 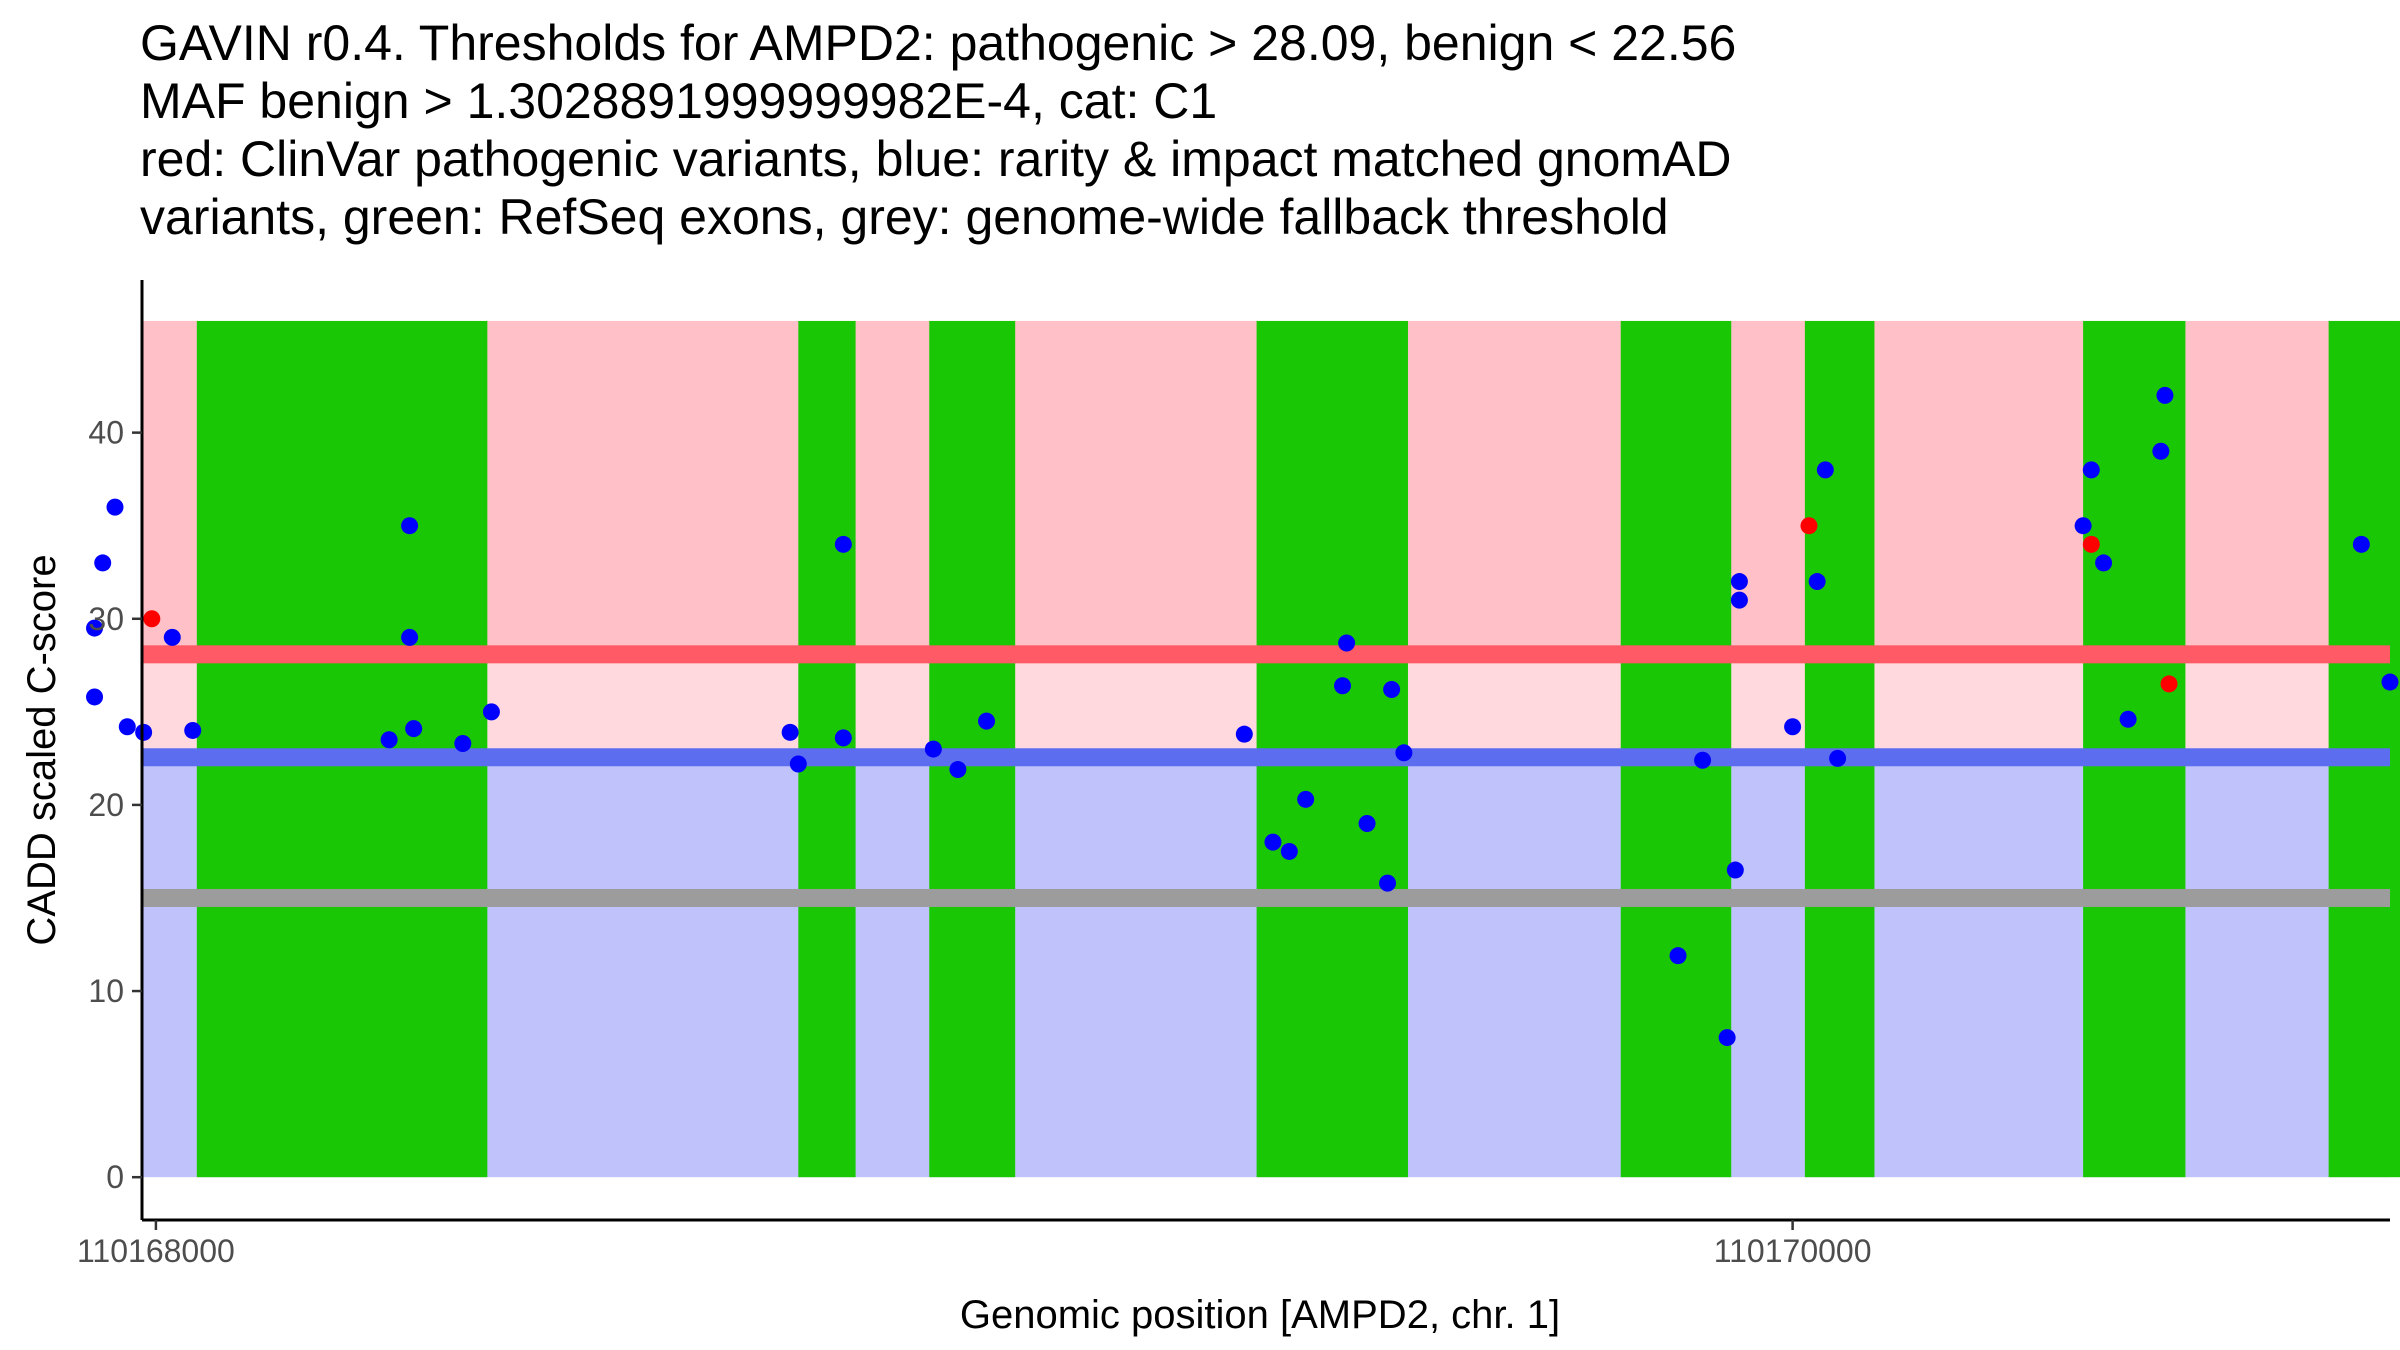 I want to click on y-tick-label: 30, so click(x=106, y=619).